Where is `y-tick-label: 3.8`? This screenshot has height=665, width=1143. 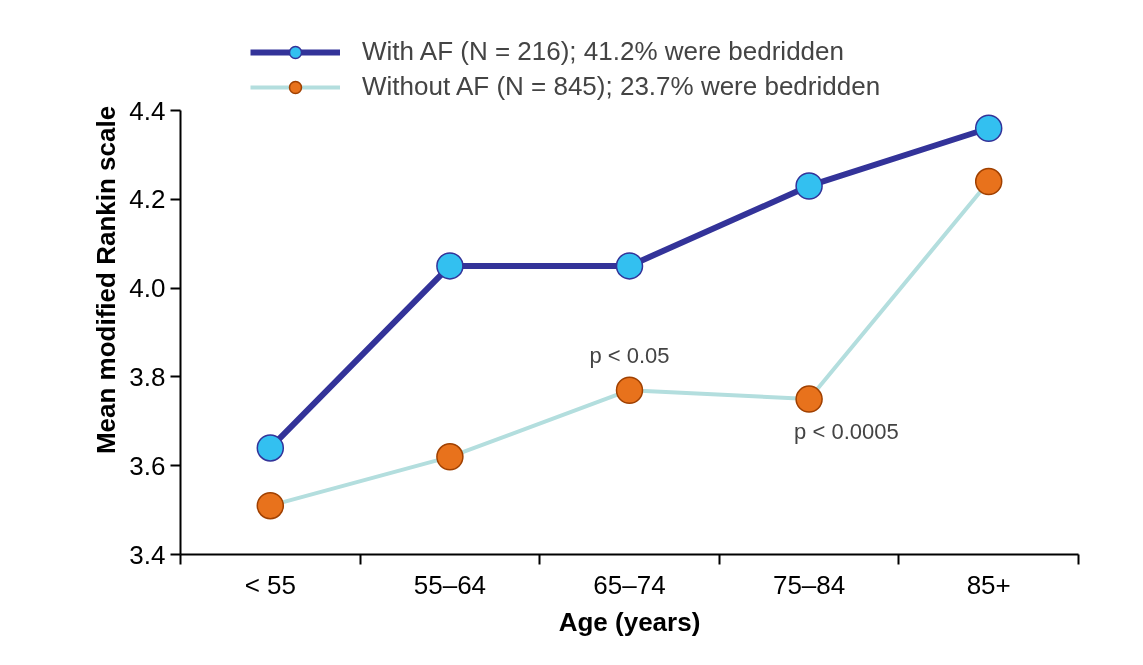
y-tick-label: 3.8 is located at coordinates (147, 376).